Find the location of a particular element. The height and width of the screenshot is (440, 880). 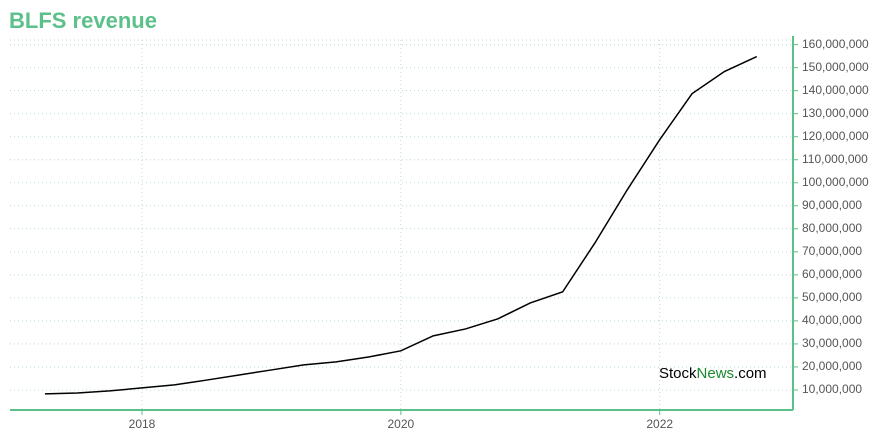

chart-title: BLFS revenue is located at coordinates (83, 20).